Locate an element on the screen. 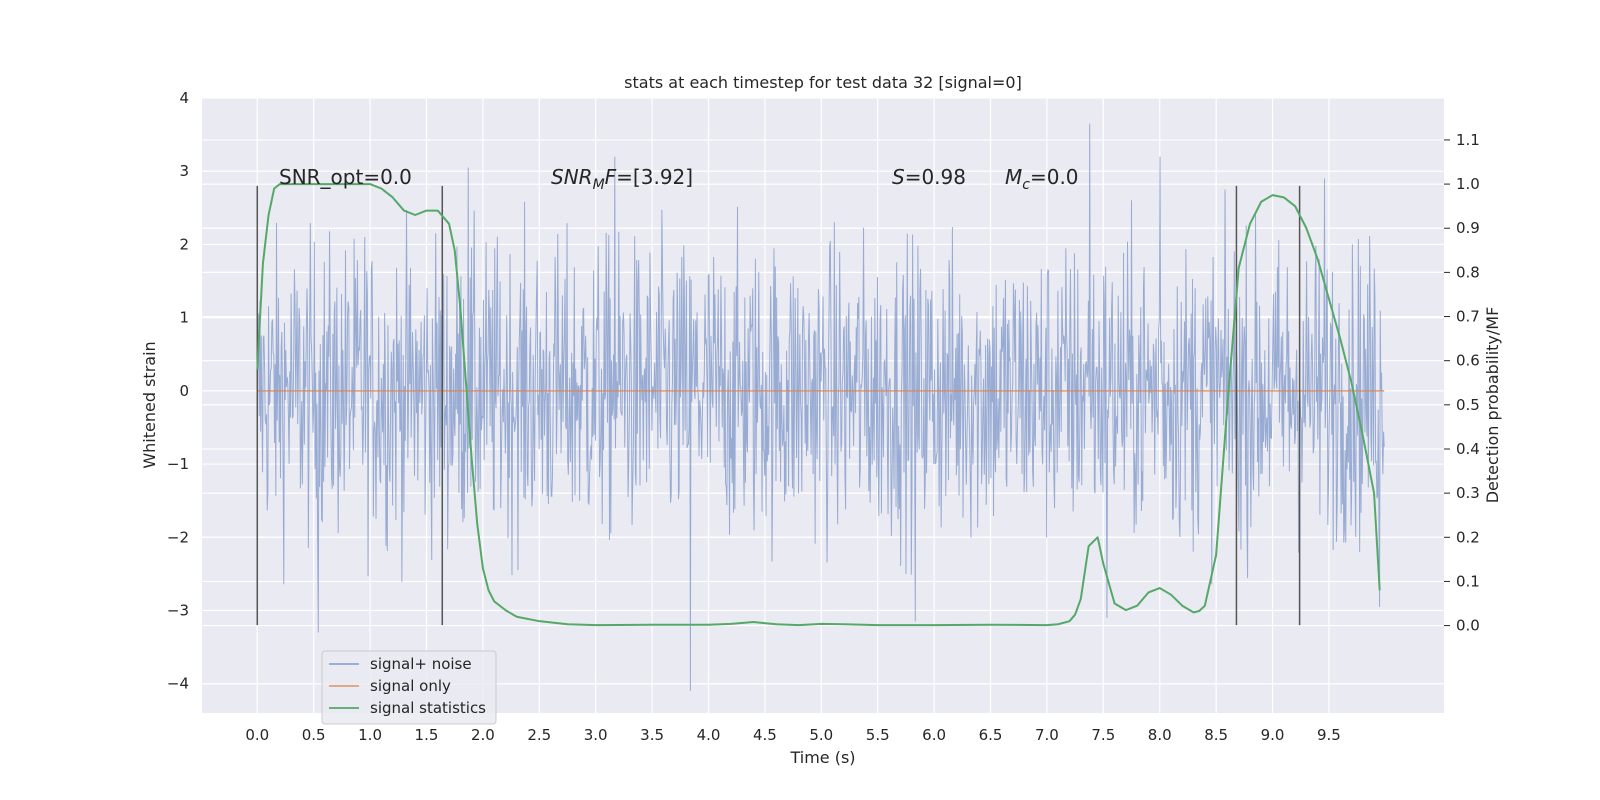 The image size is (1600, 800). x-tick-label: 2.0 is located at coordinates (483, 735).